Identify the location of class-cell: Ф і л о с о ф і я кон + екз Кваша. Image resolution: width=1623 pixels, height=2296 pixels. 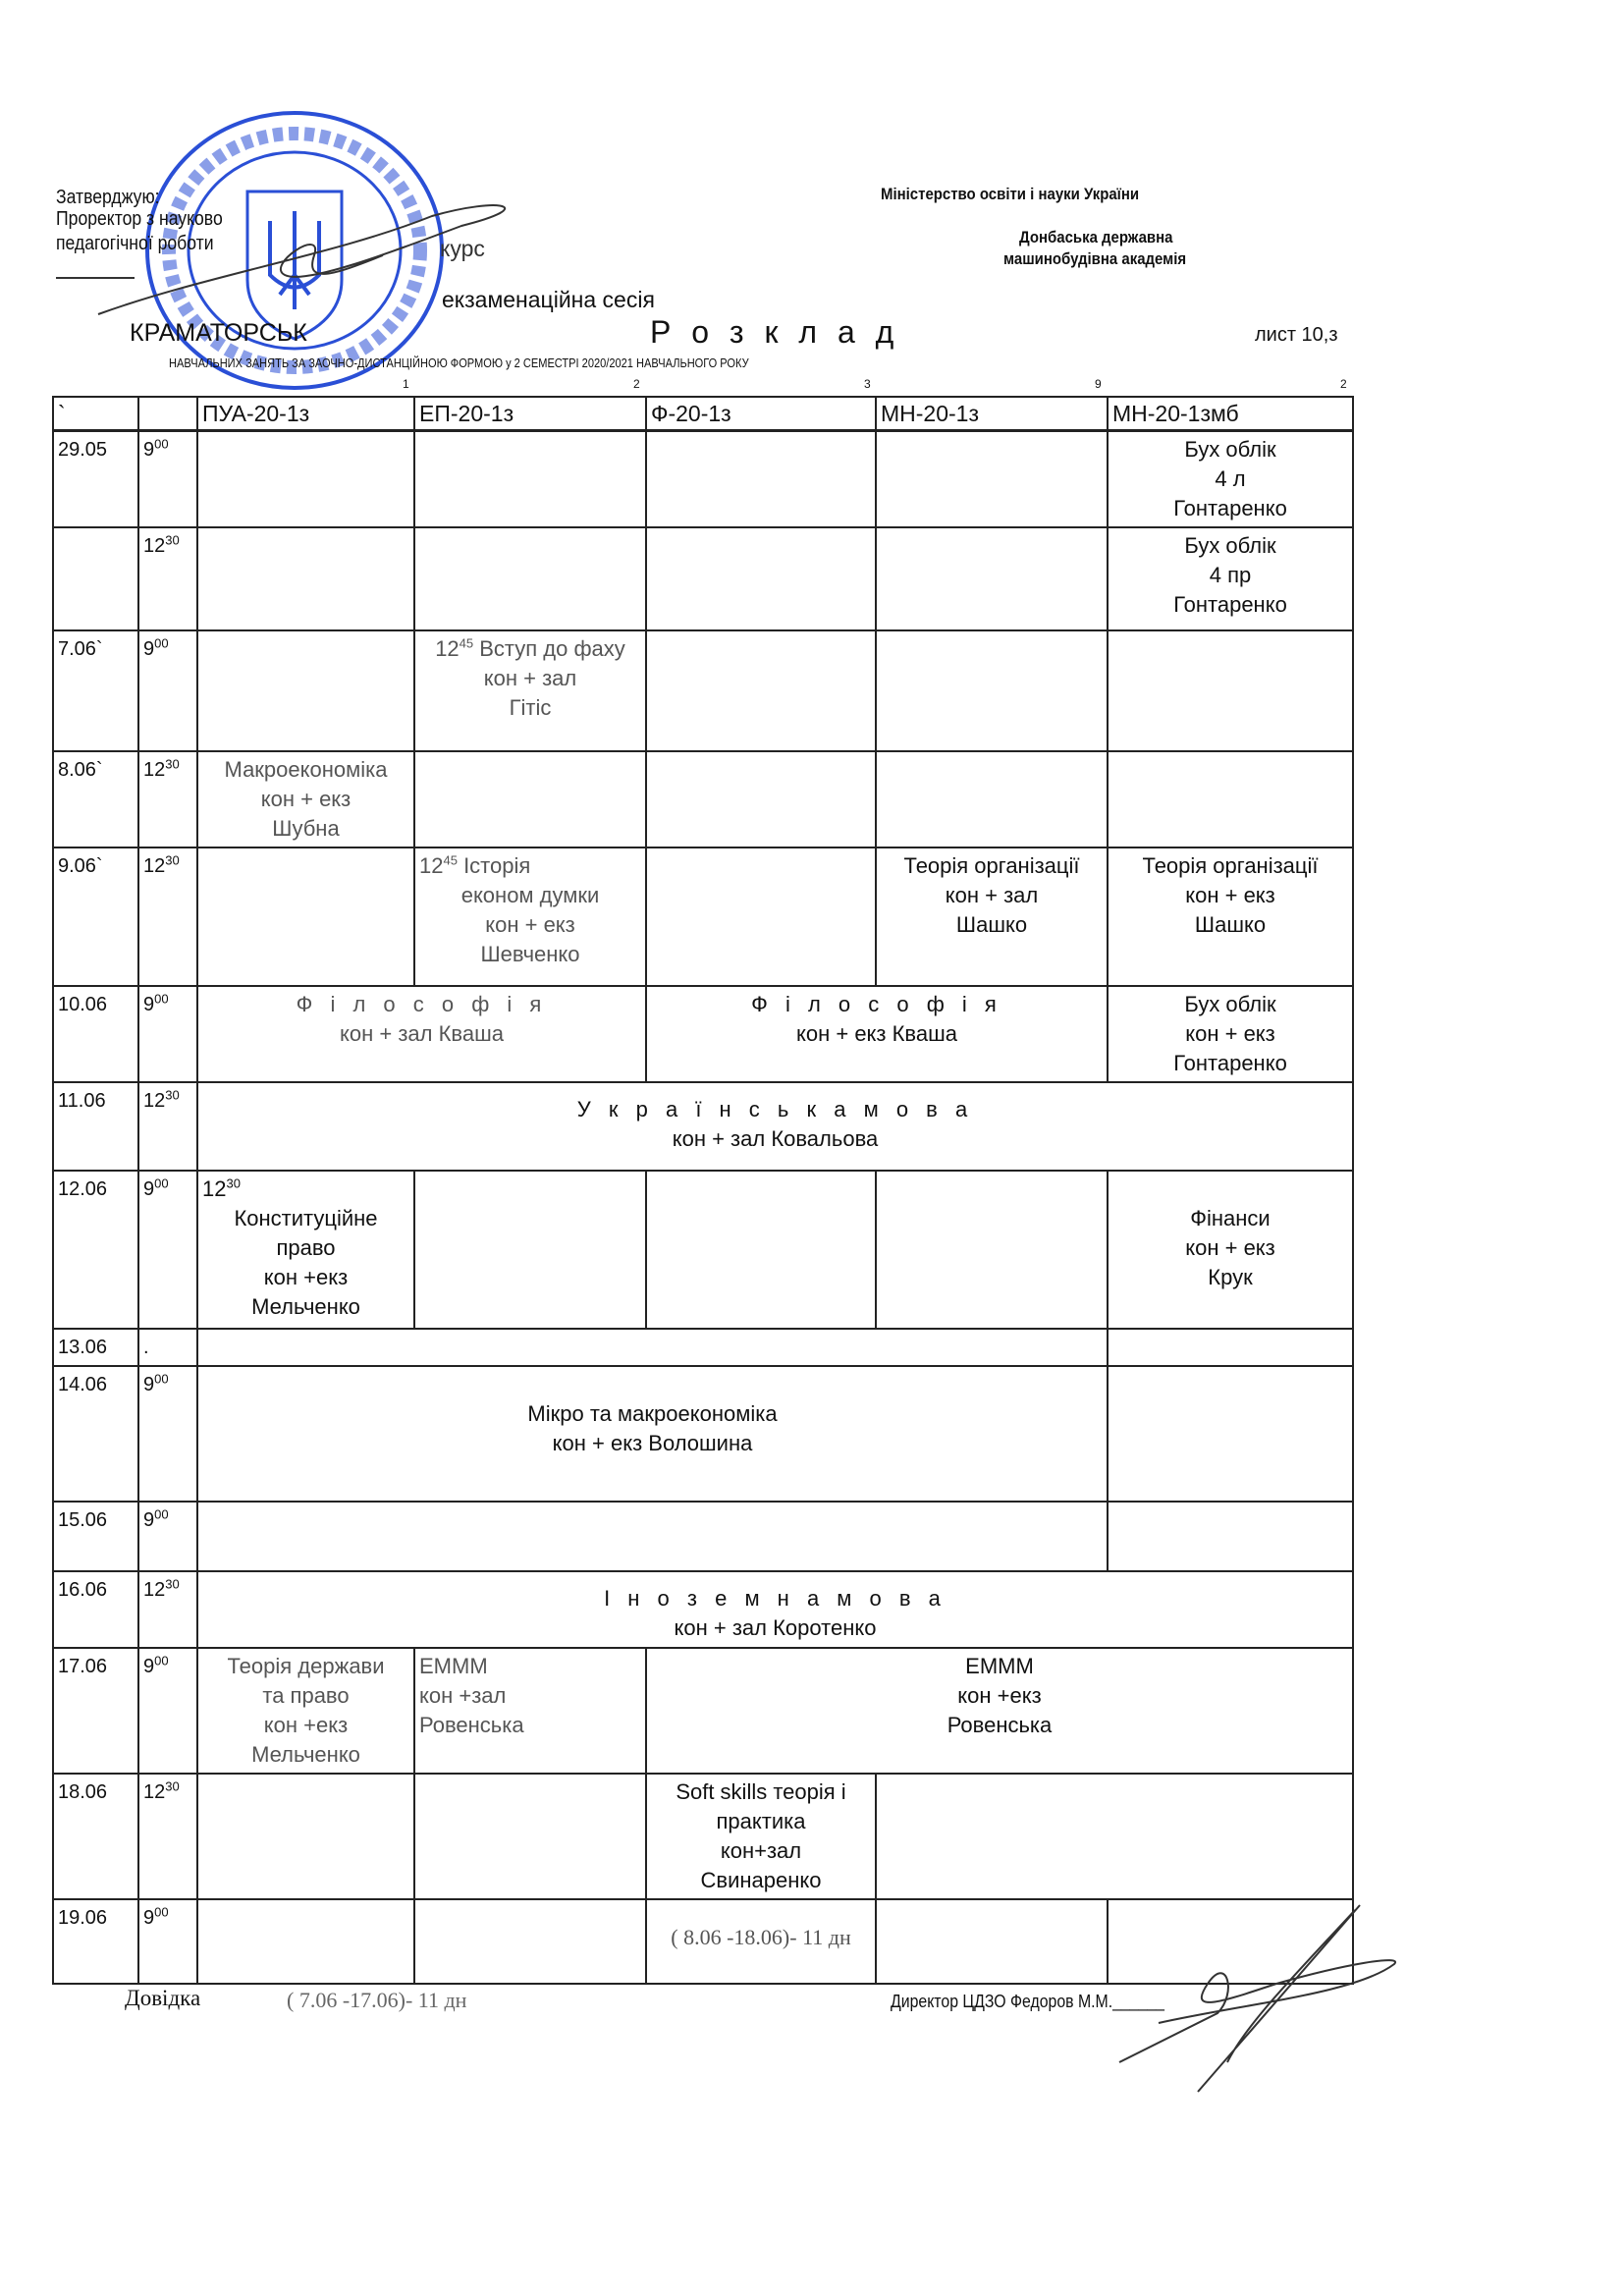
(877, 1034).